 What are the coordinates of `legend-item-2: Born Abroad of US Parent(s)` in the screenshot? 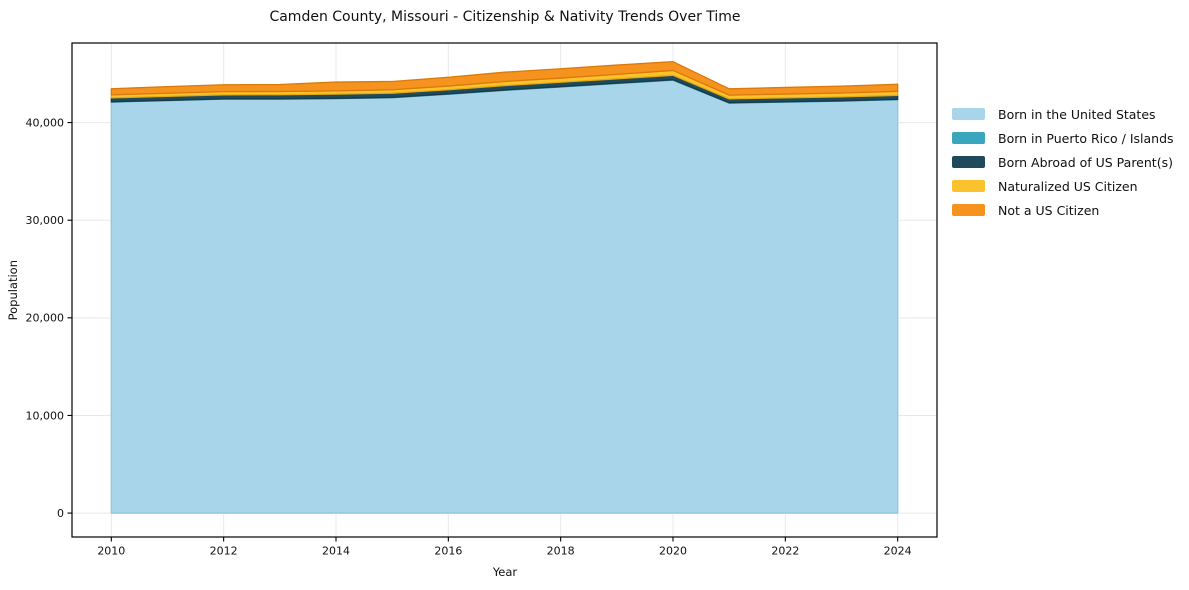 It's located at (1063, 162).